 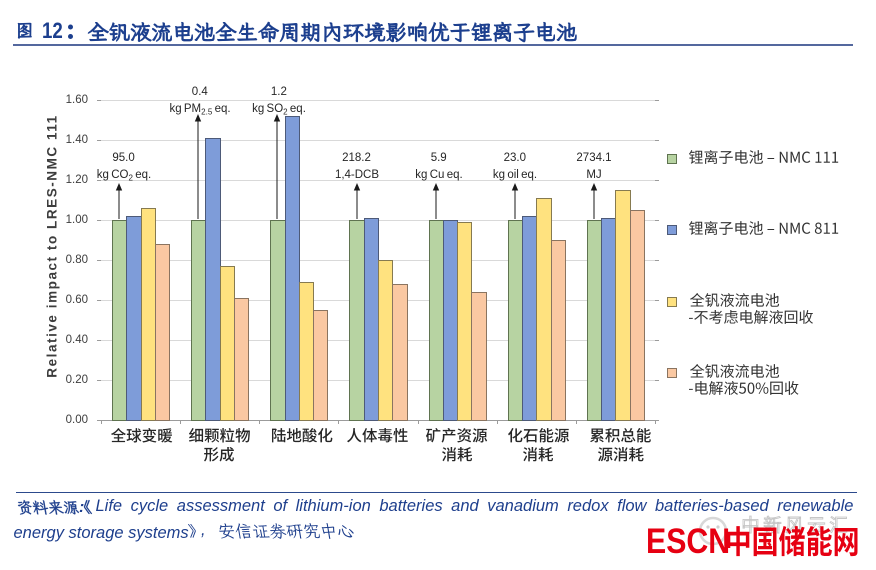 What do you see at coordinates (199, 110) in the screenshot?
I see `svg-text: kg PM2.5 eq.` at bounding box center [199, 110].